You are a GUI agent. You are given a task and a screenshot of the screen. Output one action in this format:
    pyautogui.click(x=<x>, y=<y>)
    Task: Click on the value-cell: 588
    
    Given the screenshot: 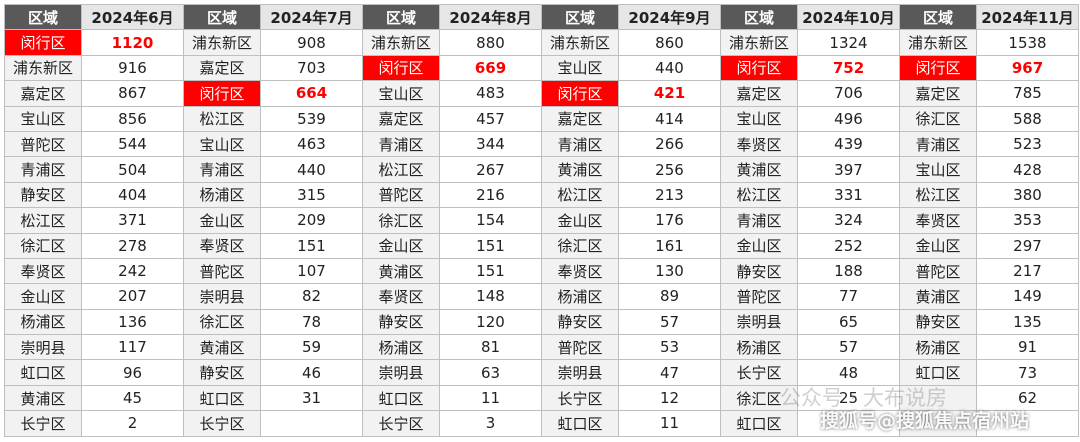 What is the action you would take?
    pyautogui.click(x=1027, y=118)
    